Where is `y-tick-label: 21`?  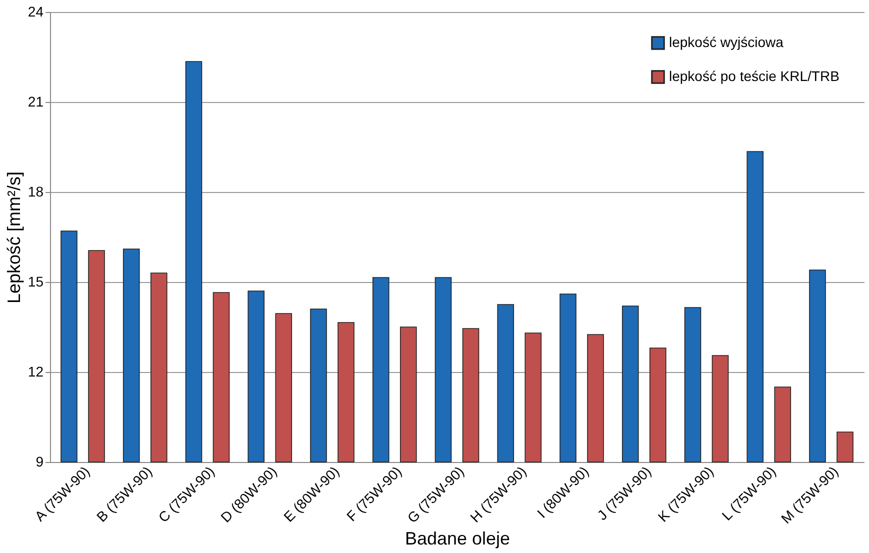 y-tick-label: 21 is located at coordinates (36, 102).